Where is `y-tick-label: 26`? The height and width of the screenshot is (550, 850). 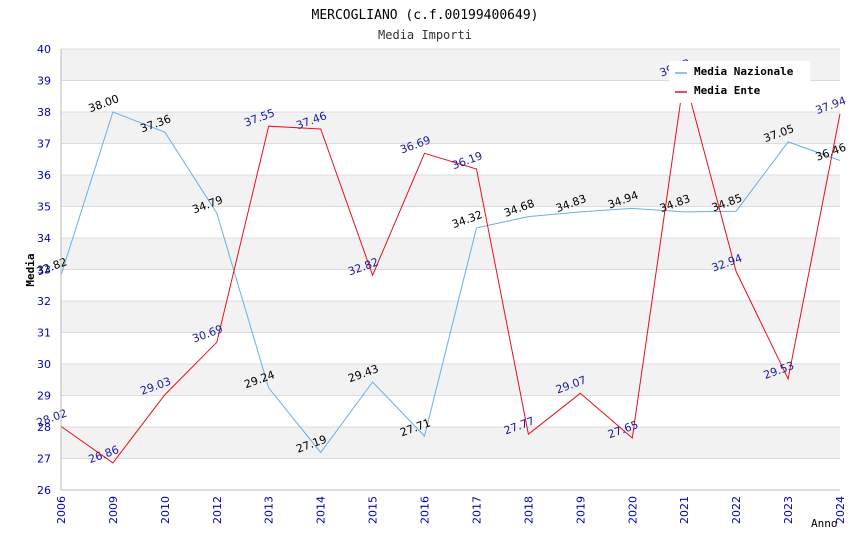
y-tick-label: 26 is located at coordinates (44, 490).